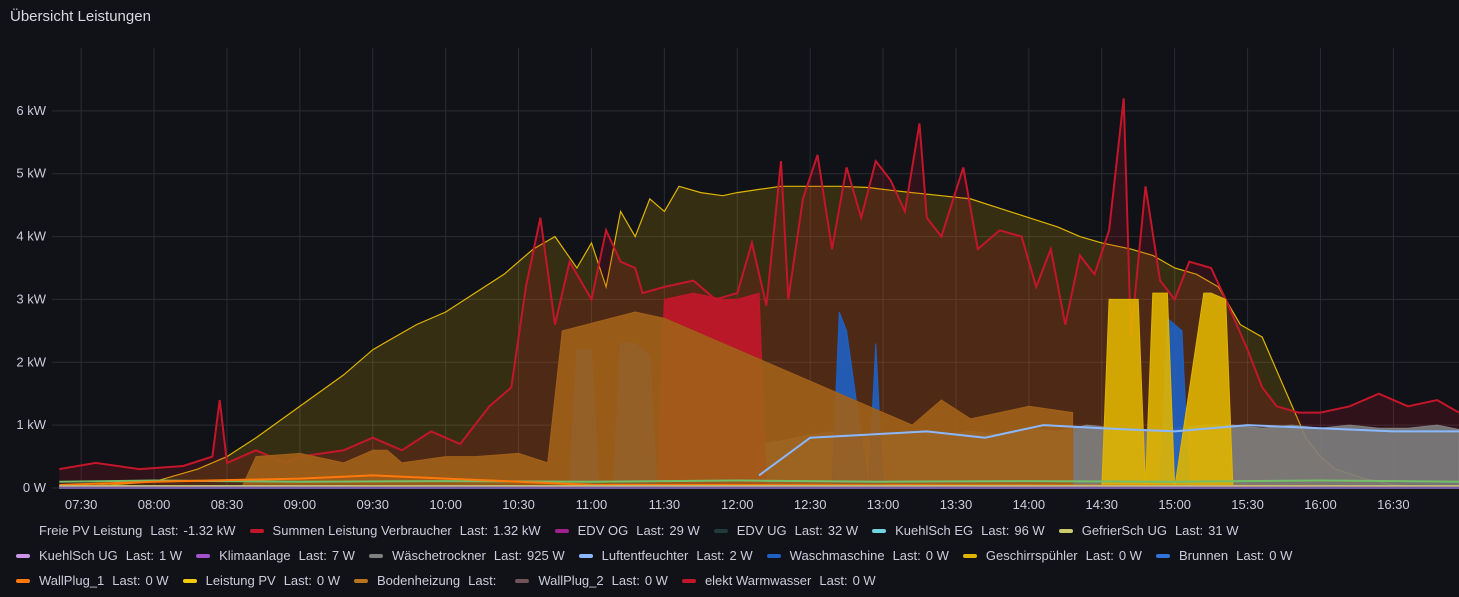 The height and width of the screenshot is (597, 1459). What do you see at coordinates (810, 504) in the screenshot?
I see `x-tick-label: 12:30` at bounding box center [810, 504].